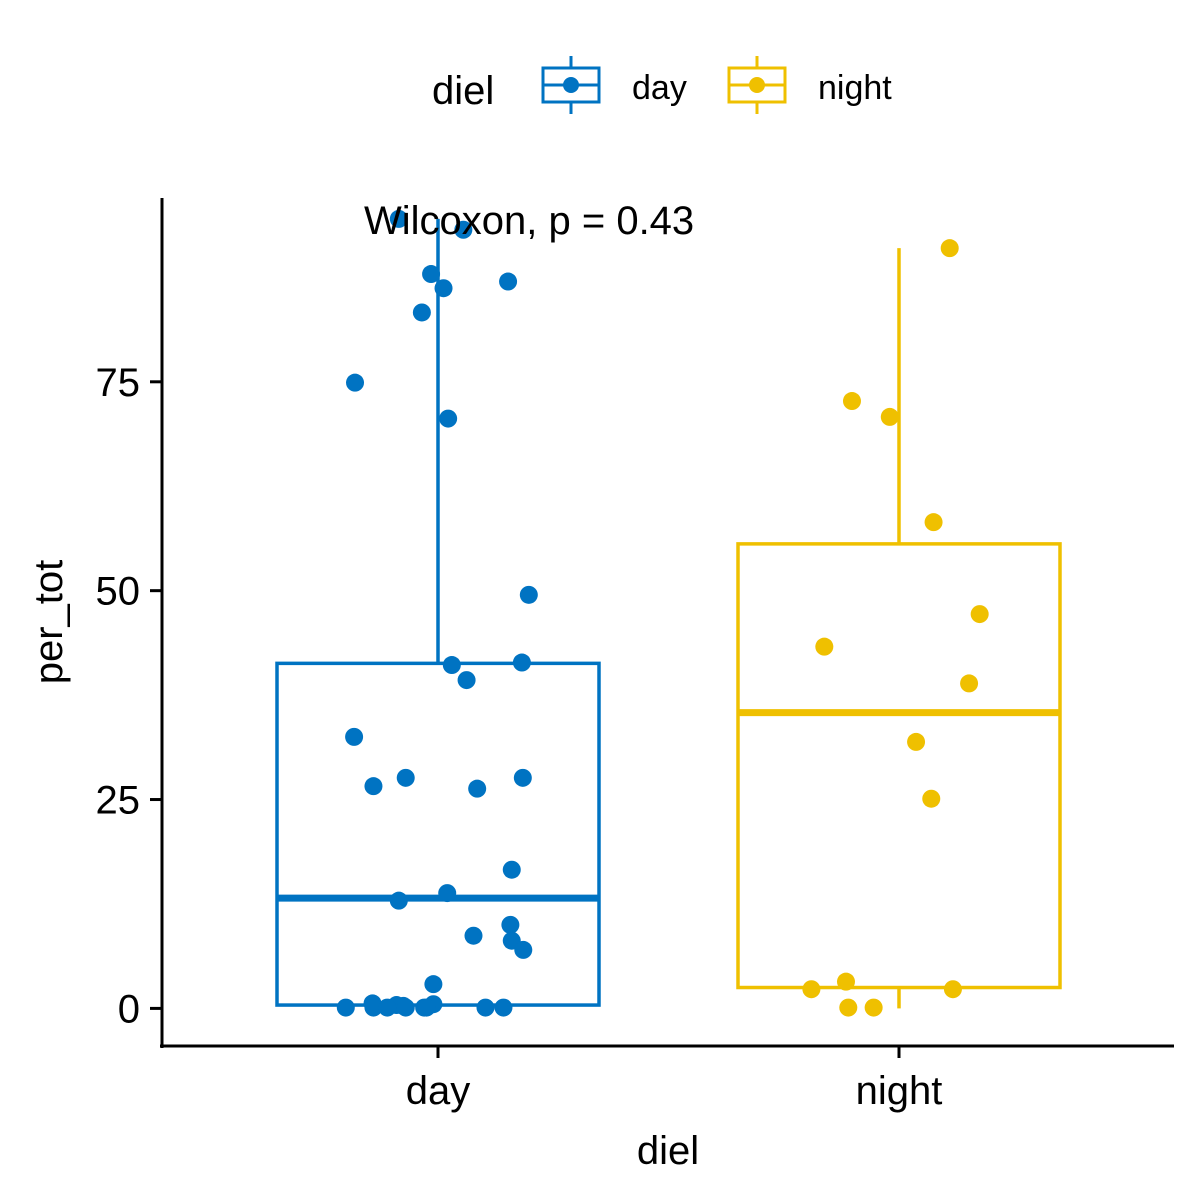  I want to click on iqr-box-day, so click(438, 834).